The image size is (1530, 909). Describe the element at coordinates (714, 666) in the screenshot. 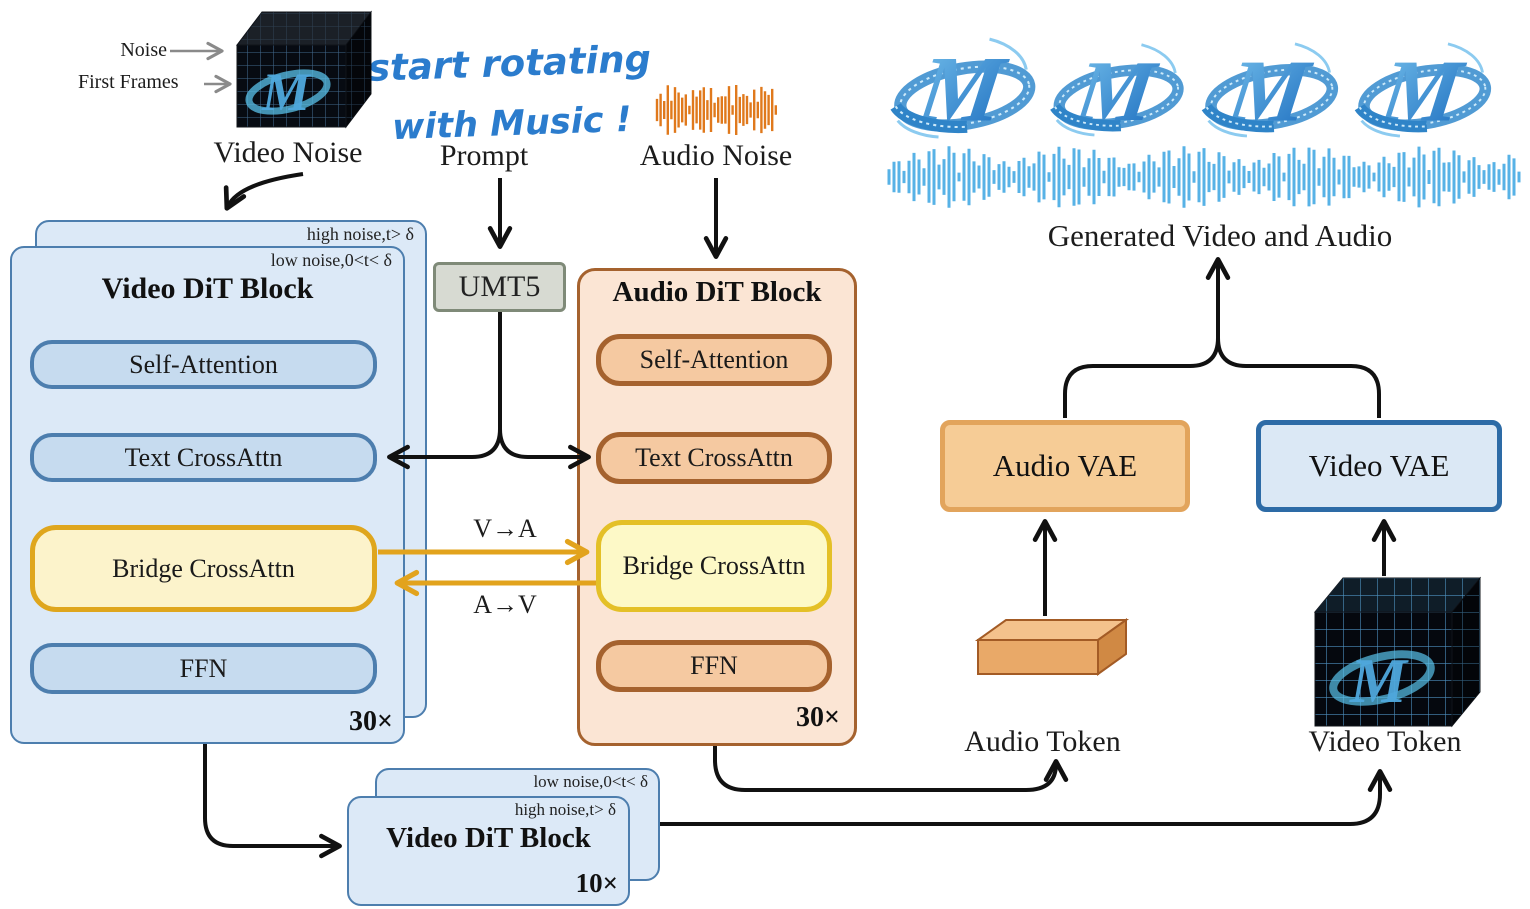

I see `audio-ffn-box: FFN` at that location.